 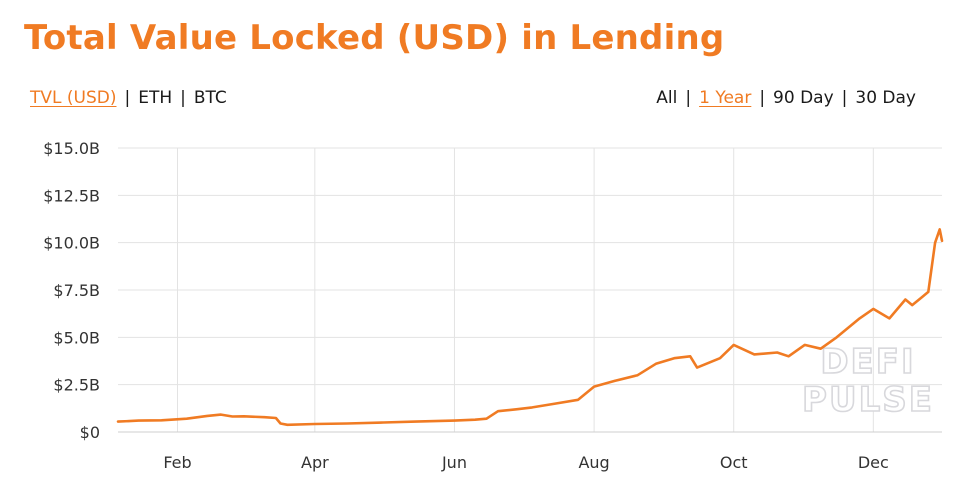 I want to click on range-90-day: 90 Day, so click(x=803, y=98).